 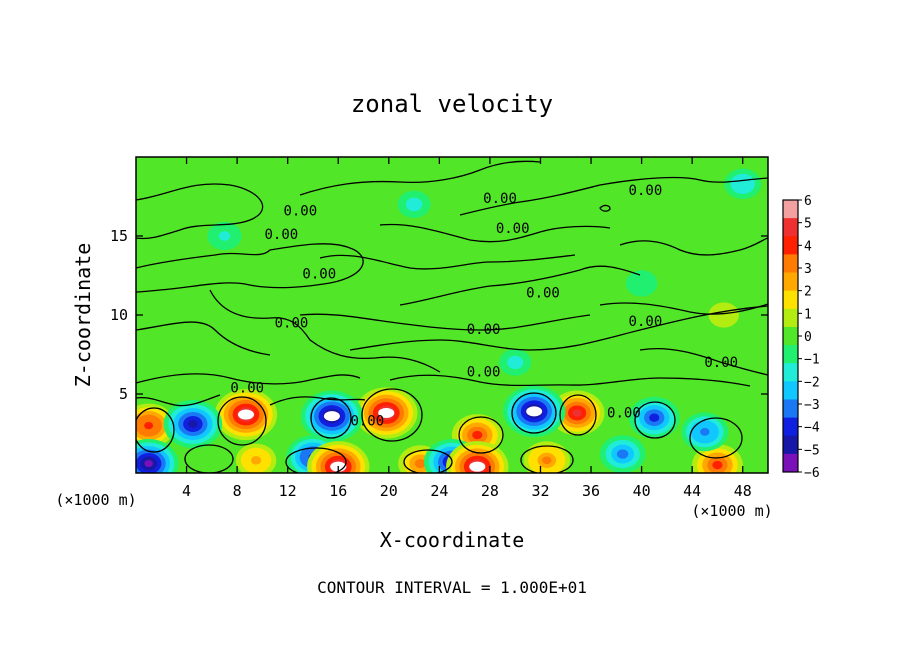 I want to click on colorbar-tick-label: −6, so click(x=812, y=473).